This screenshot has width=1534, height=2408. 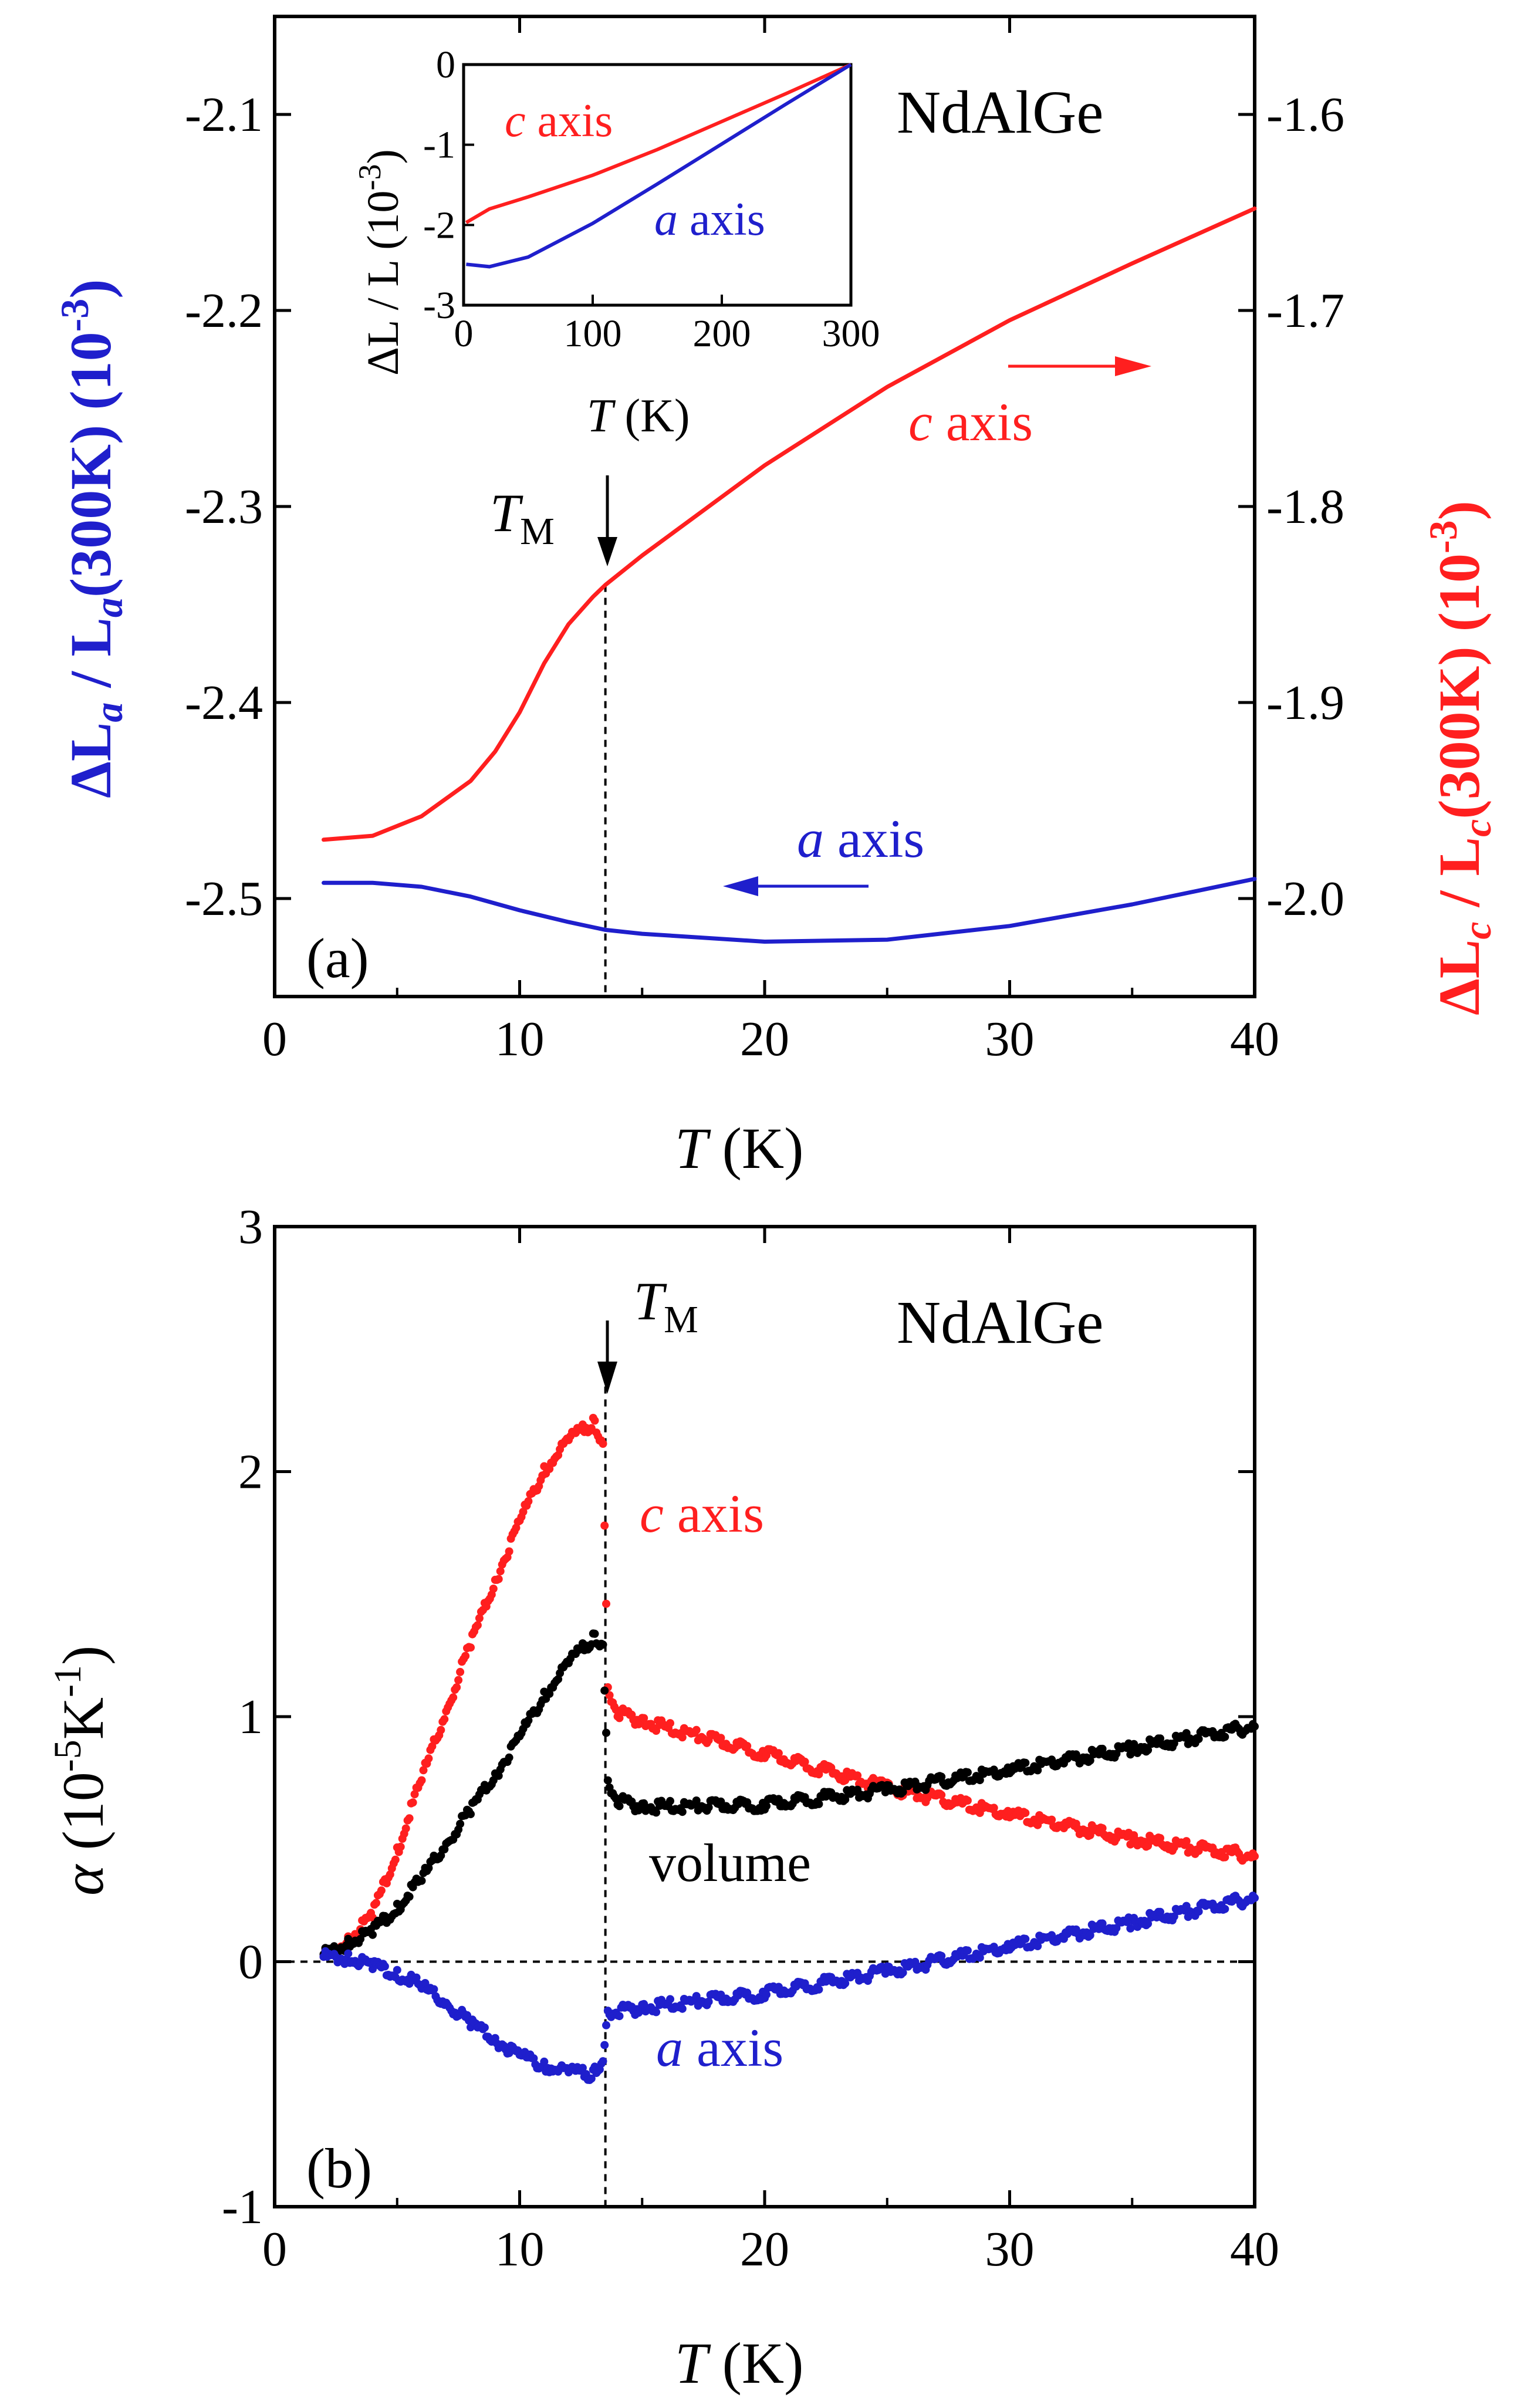 What do you see at coordinates (861, 839) in the screenshot?
I see `panel-a-a-axis-label: a axis` at bounding box center [861, 839].